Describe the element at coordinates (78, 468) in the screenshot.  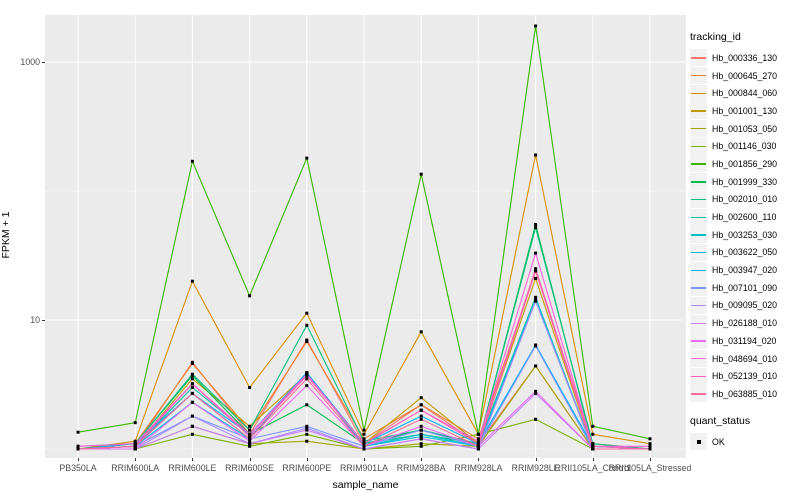
I see `x-tick-label: PB350LA` at that location.